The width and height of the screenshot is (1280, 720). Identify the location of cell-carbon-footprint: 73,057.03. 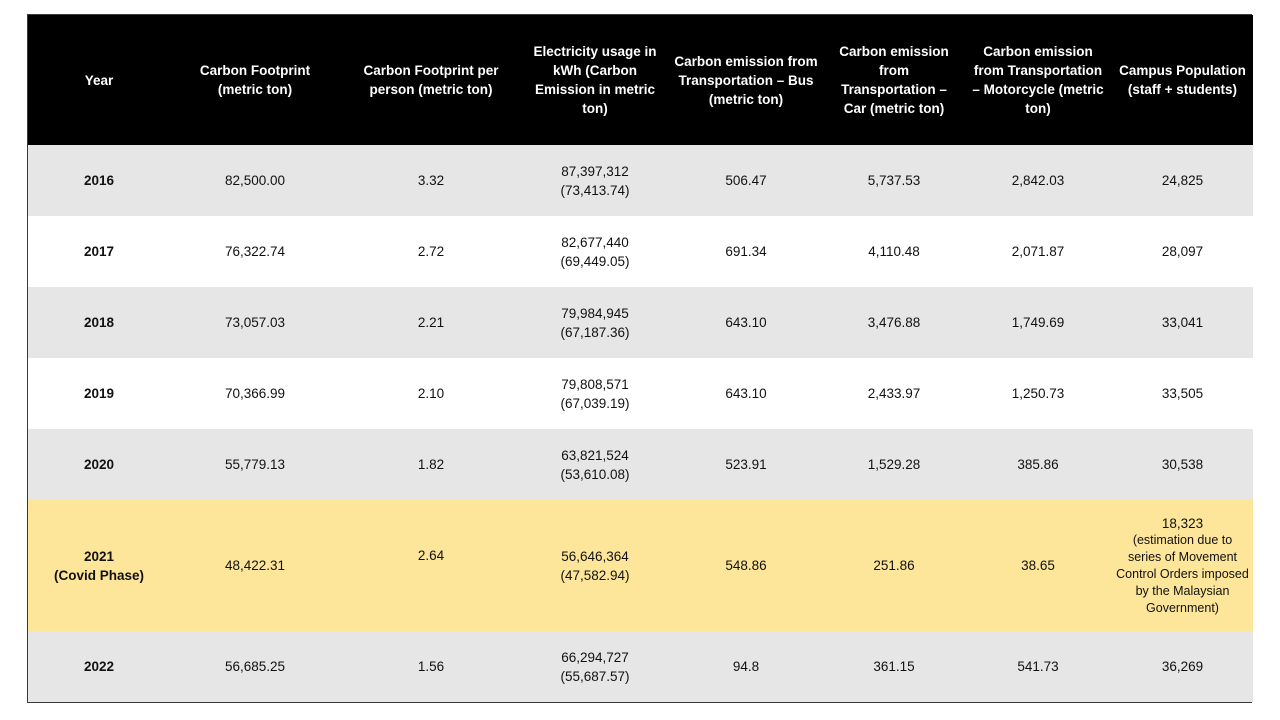
(255, 322).